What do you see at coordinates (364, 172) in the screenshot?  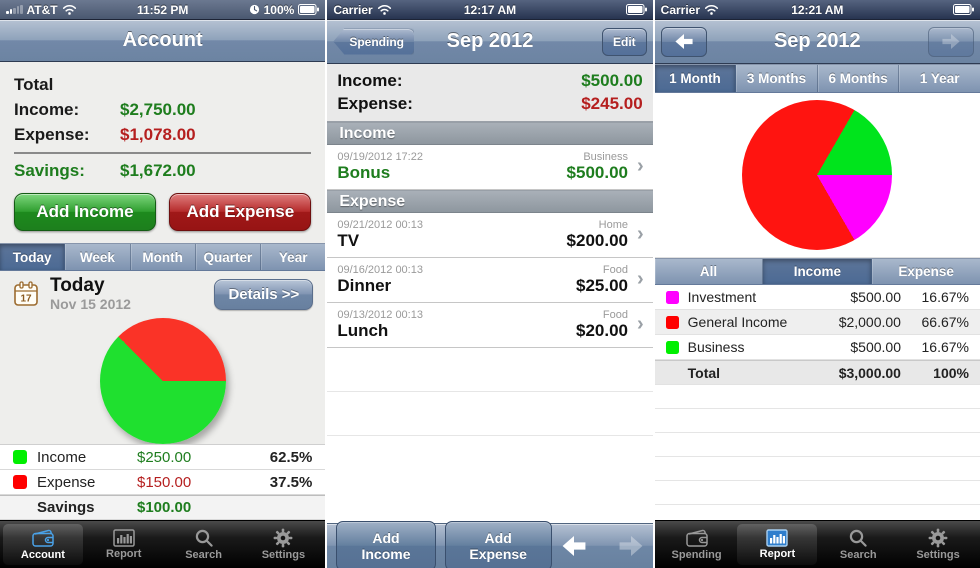 I see `transaction-name: Bonus` at bounding box center [364, 172].